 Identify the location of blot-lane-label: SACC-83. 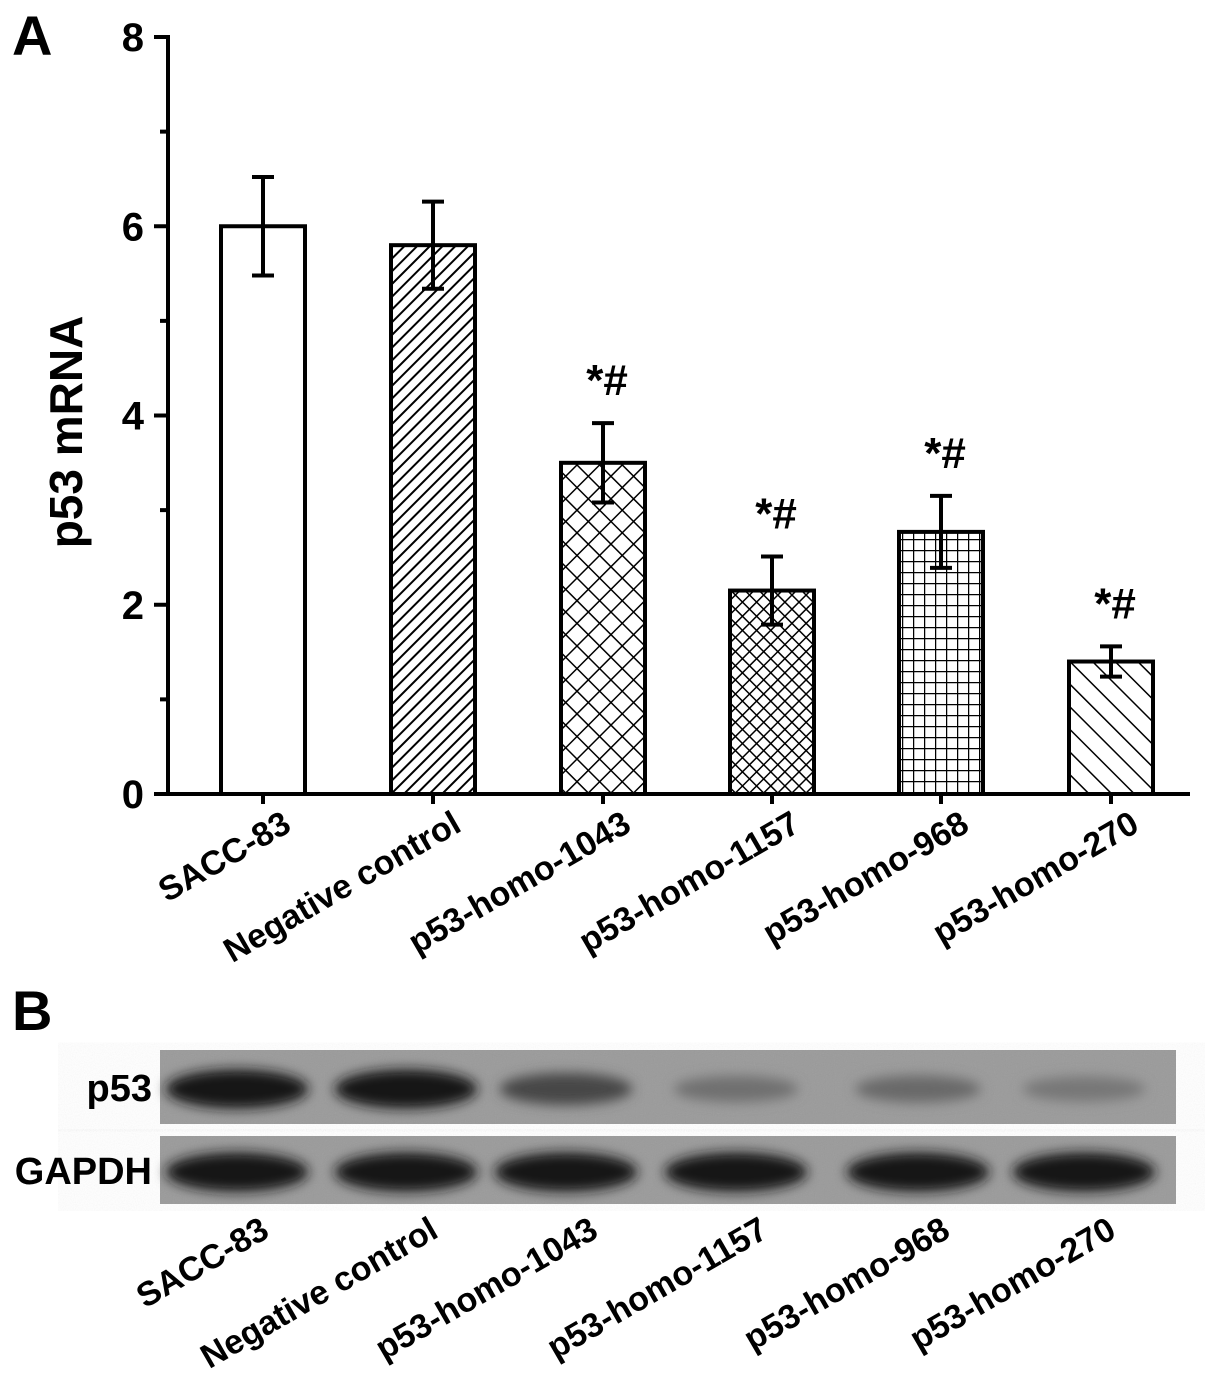
(202, 1263).